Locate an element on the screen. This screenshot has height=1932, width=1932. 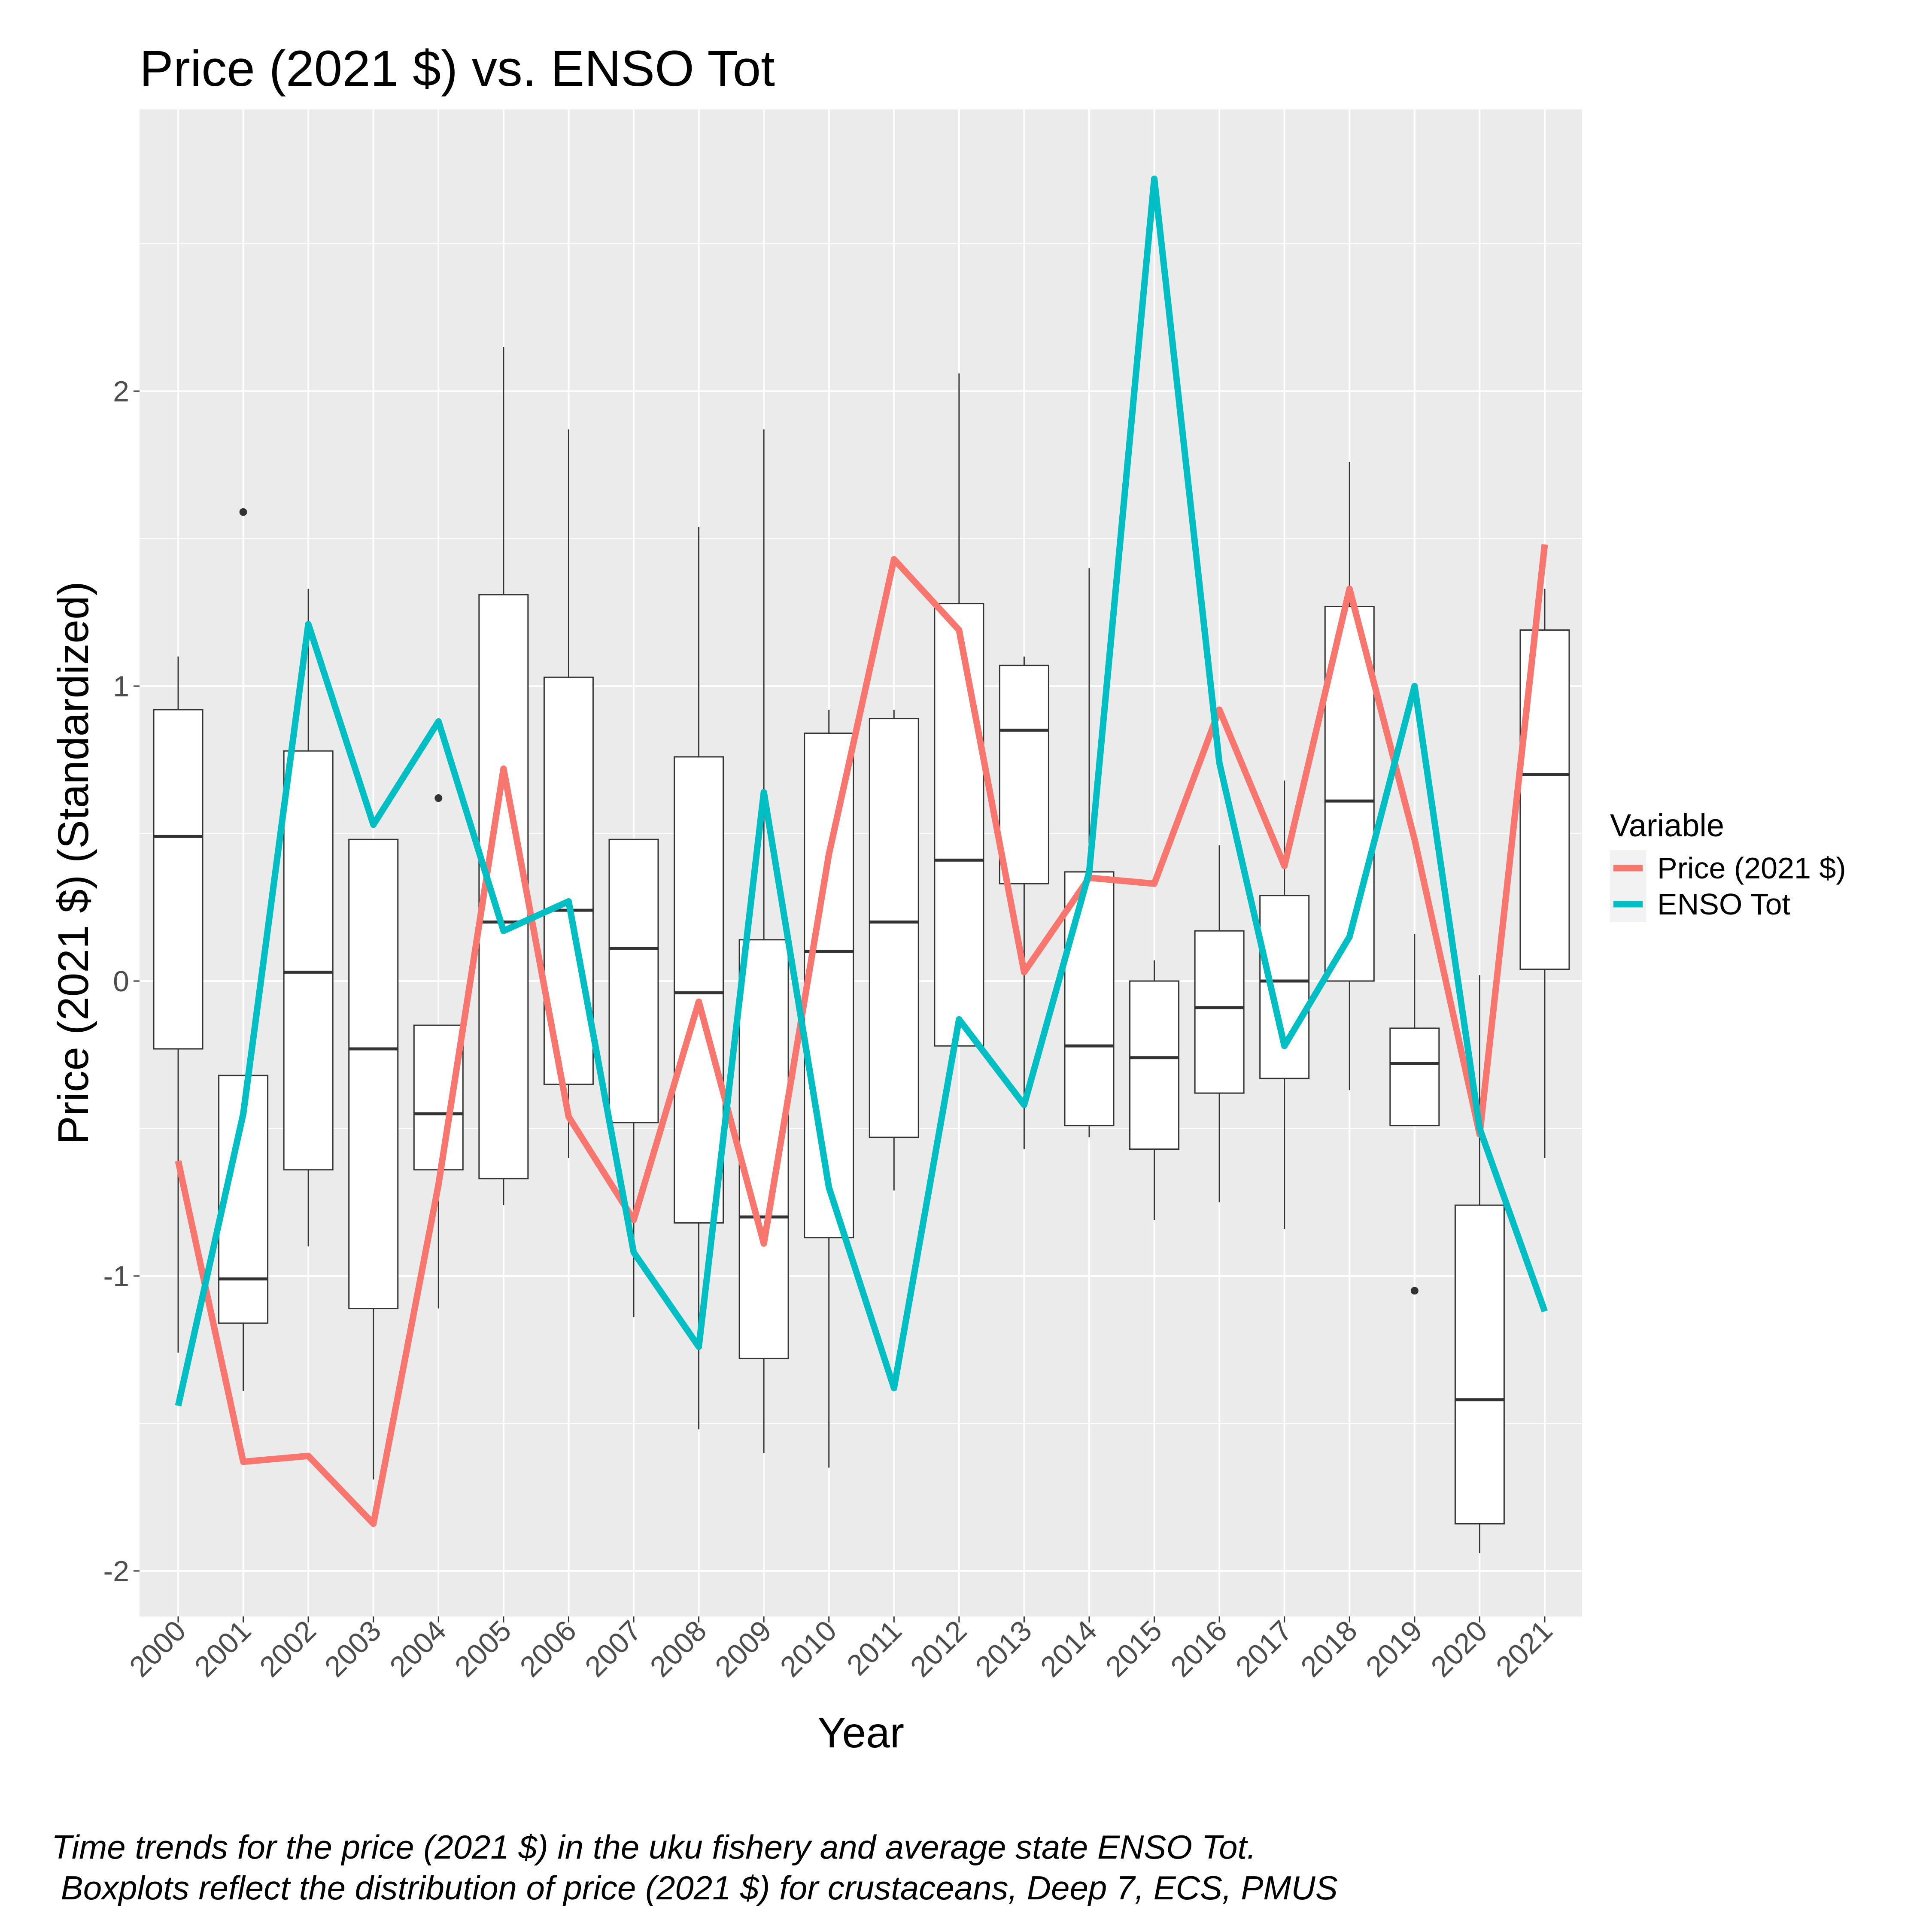
x-tick-label: 2002 is located at coordinates (287, 1649).